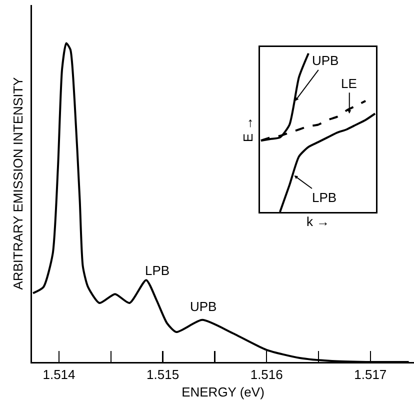  Describe the element at coordinates (18, 183) in the screenshot. I see `y-axis-title: ARBITRARY EMISSION INTENSITY` at that location.